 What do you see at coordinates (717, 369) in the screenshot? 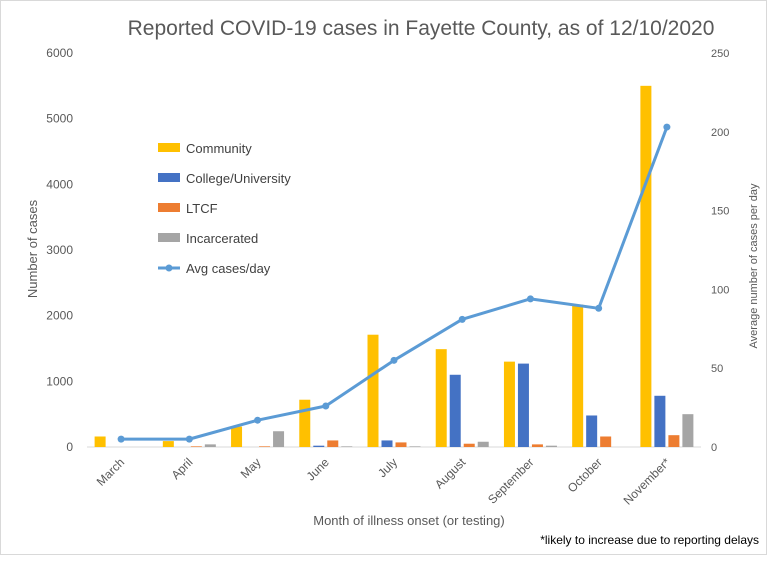
I see `y2-tick-label: 50` at bounding box center [717, 369].